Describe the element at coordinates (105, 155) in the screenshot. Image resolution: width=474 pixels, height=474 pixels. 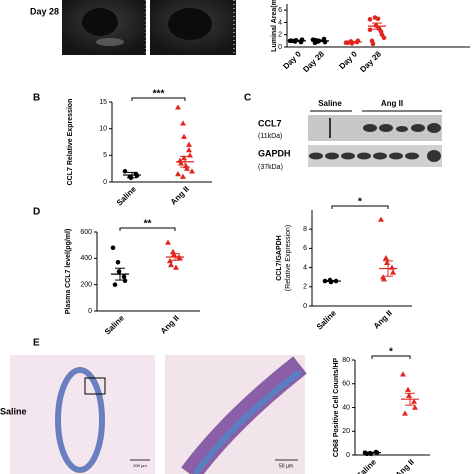
I see `y-tick-label: 5` at that location.